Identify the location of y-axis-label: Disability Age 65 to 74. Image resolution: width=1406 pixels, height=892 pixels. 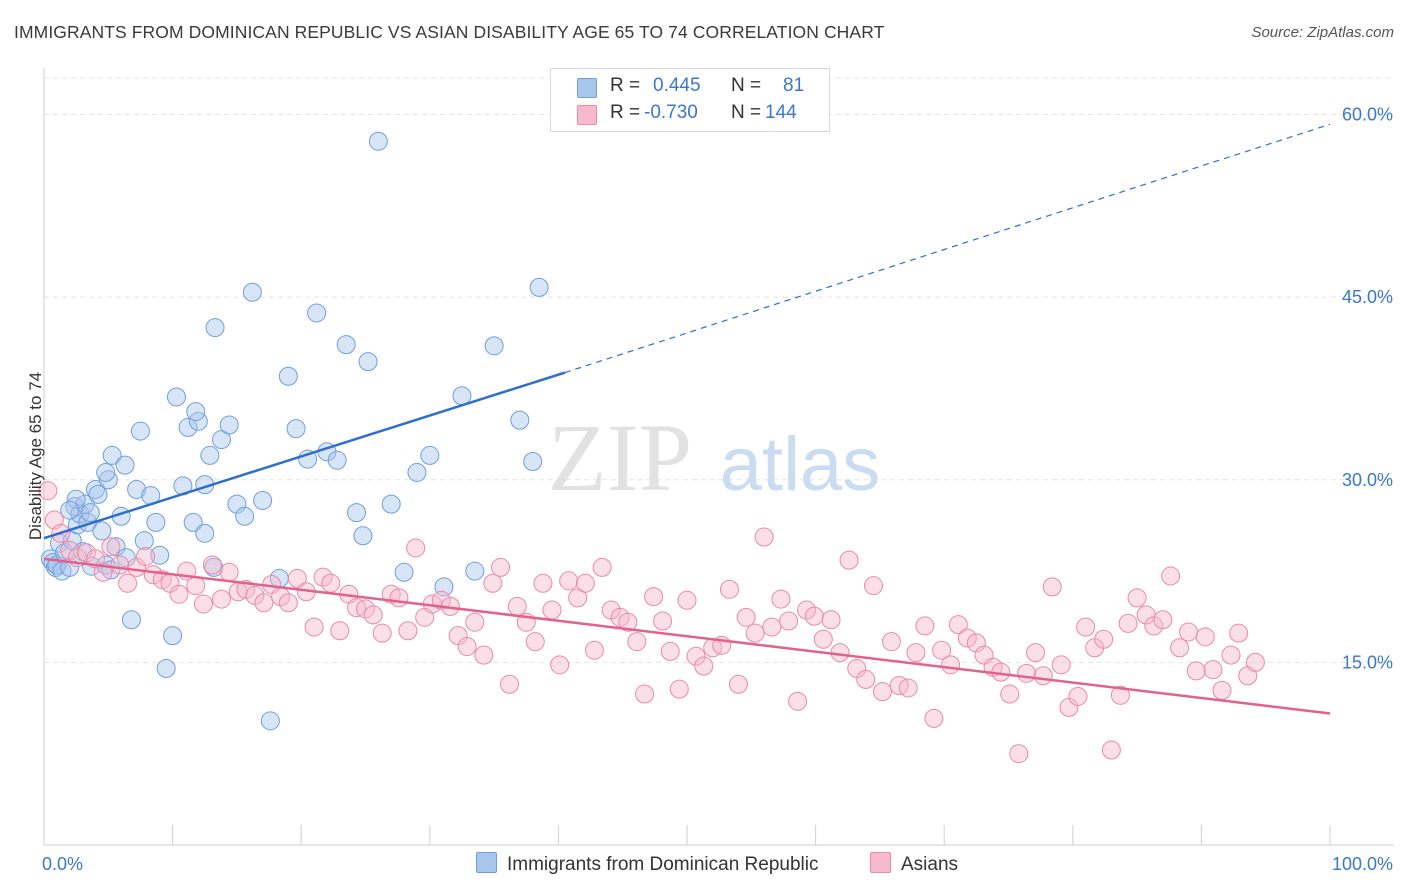
(35, 456).